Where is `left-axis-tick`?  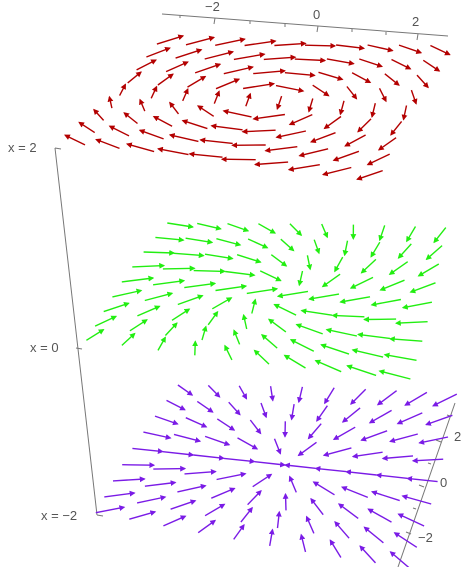
left-axis-tick is located at coordinates (58, 148).